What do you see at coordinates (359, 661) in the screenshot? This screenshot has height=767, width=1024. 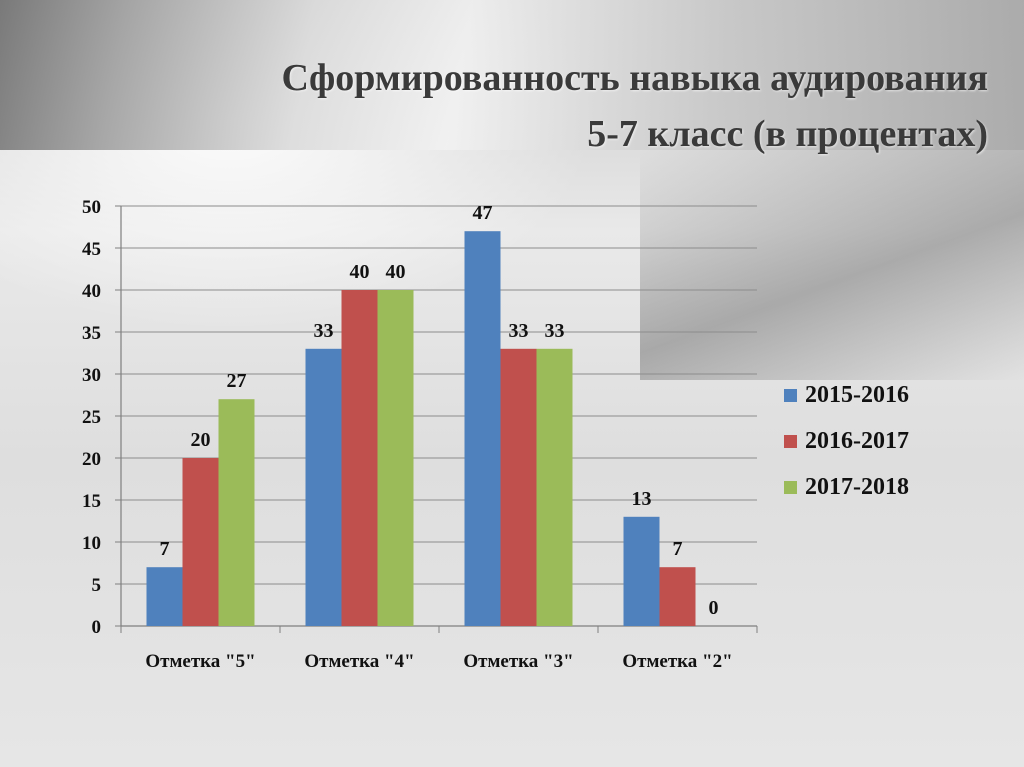 I see `x-category-label-2: Отметка "4"` at bounding box center [359, 661].